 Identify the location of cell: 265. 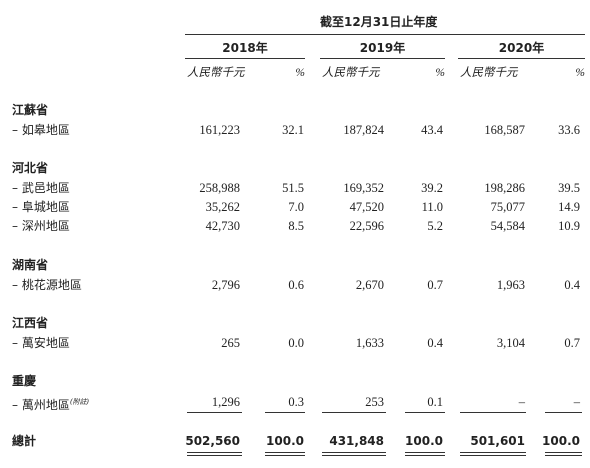
(230, 343).